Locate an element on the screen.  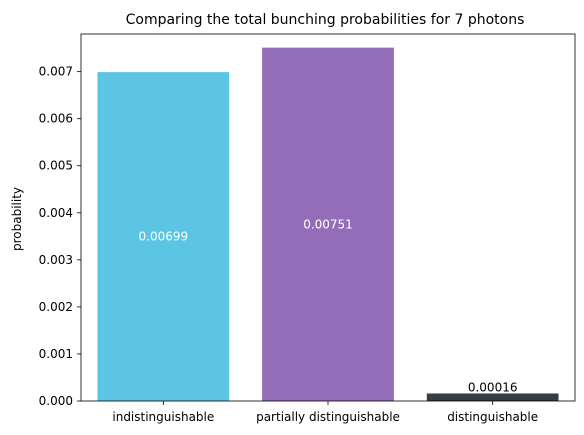
y-tick-label-1: 0.000 is located at coordinates (56, 401).